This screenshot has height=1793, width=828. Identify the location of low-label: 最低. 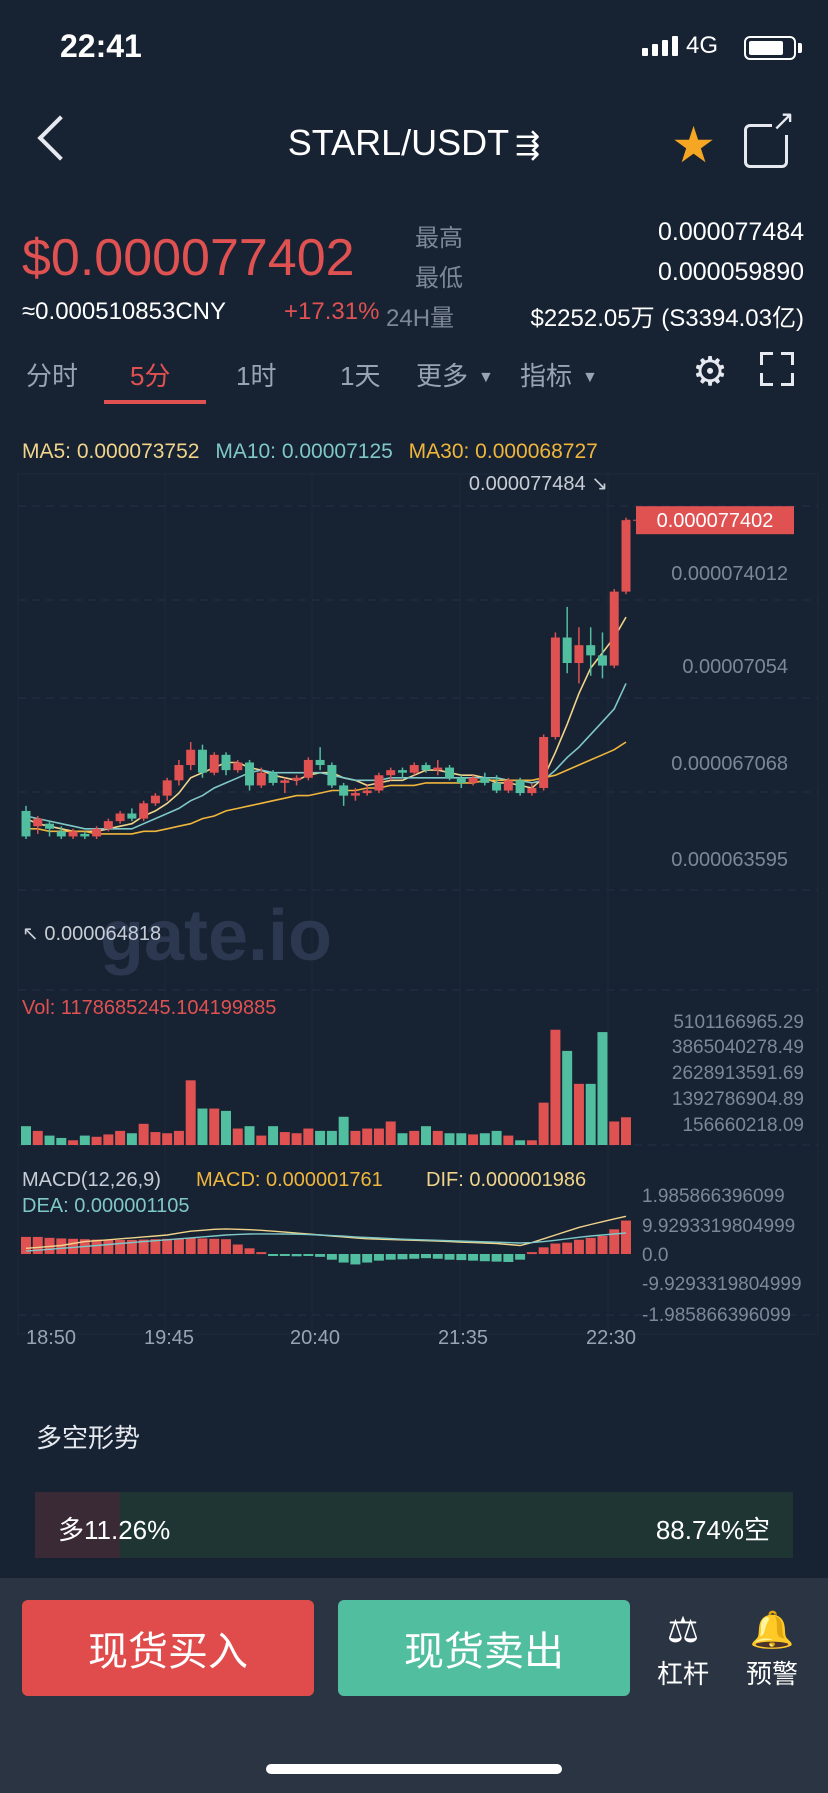
(439, 278).